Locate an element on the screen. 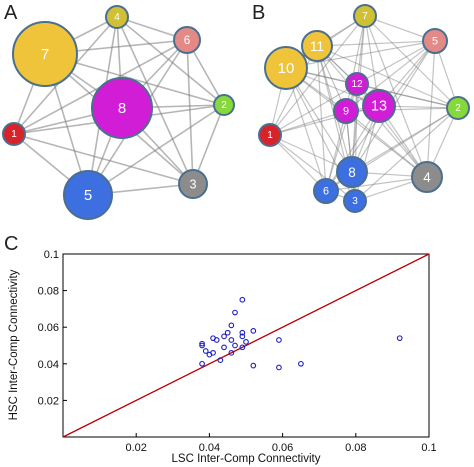 The height and width of the screenshot is (467, 474). network-b-node-label-5: 5 is located at coordinates (435, 42).